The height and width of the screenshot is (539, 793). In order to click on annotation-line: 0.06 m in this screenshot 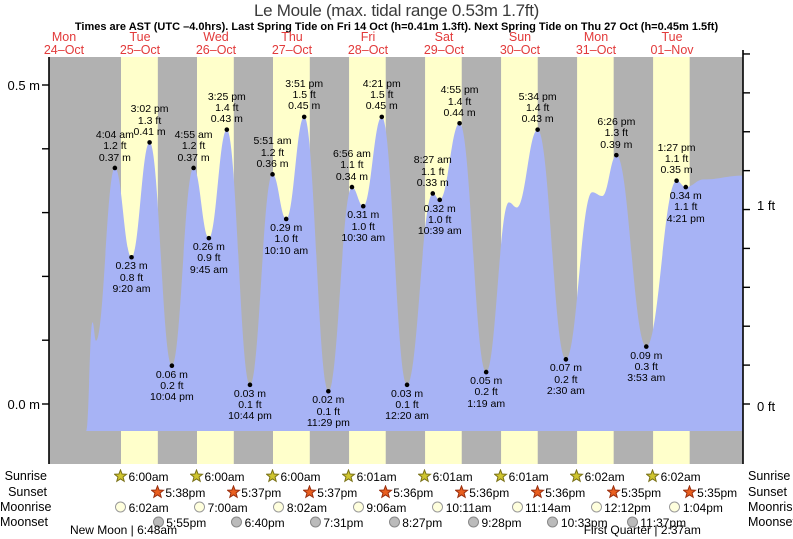, I will do `click(171, 374)`.